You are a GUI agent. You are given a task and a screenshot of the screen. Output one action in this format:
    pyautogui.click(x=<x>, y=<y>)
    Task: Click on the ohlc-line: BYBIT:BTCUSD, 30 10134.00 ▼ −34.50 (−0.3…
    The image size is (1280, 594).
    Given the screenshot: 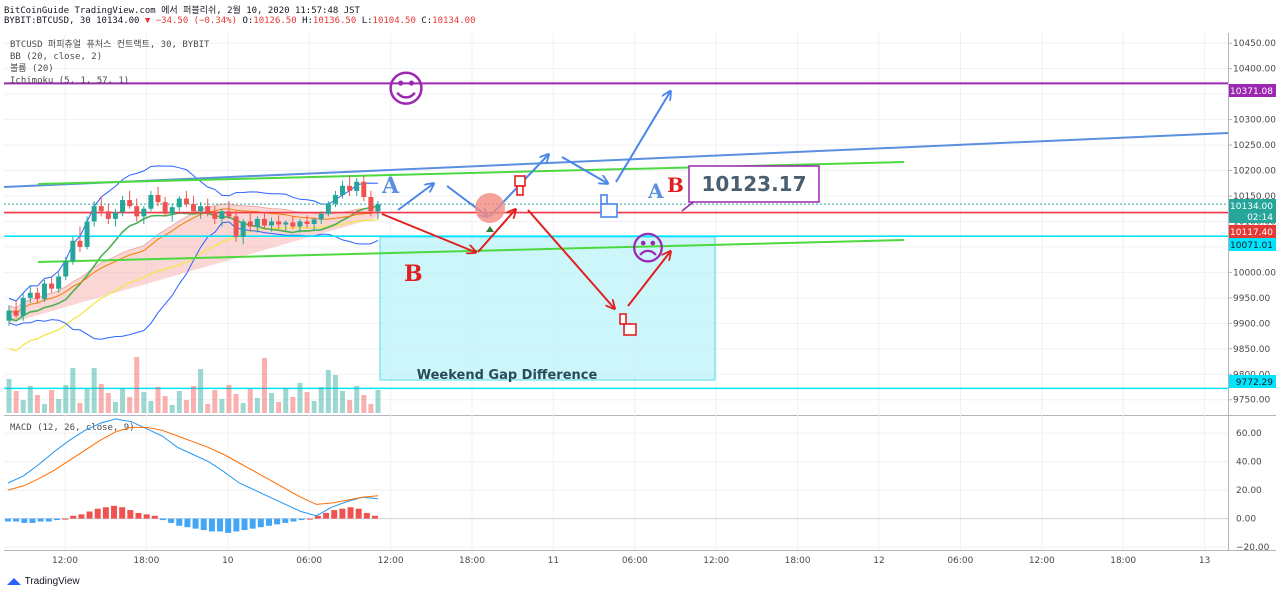 What is the action you would take?
    pyautogui.click(x=240, y=21)
    